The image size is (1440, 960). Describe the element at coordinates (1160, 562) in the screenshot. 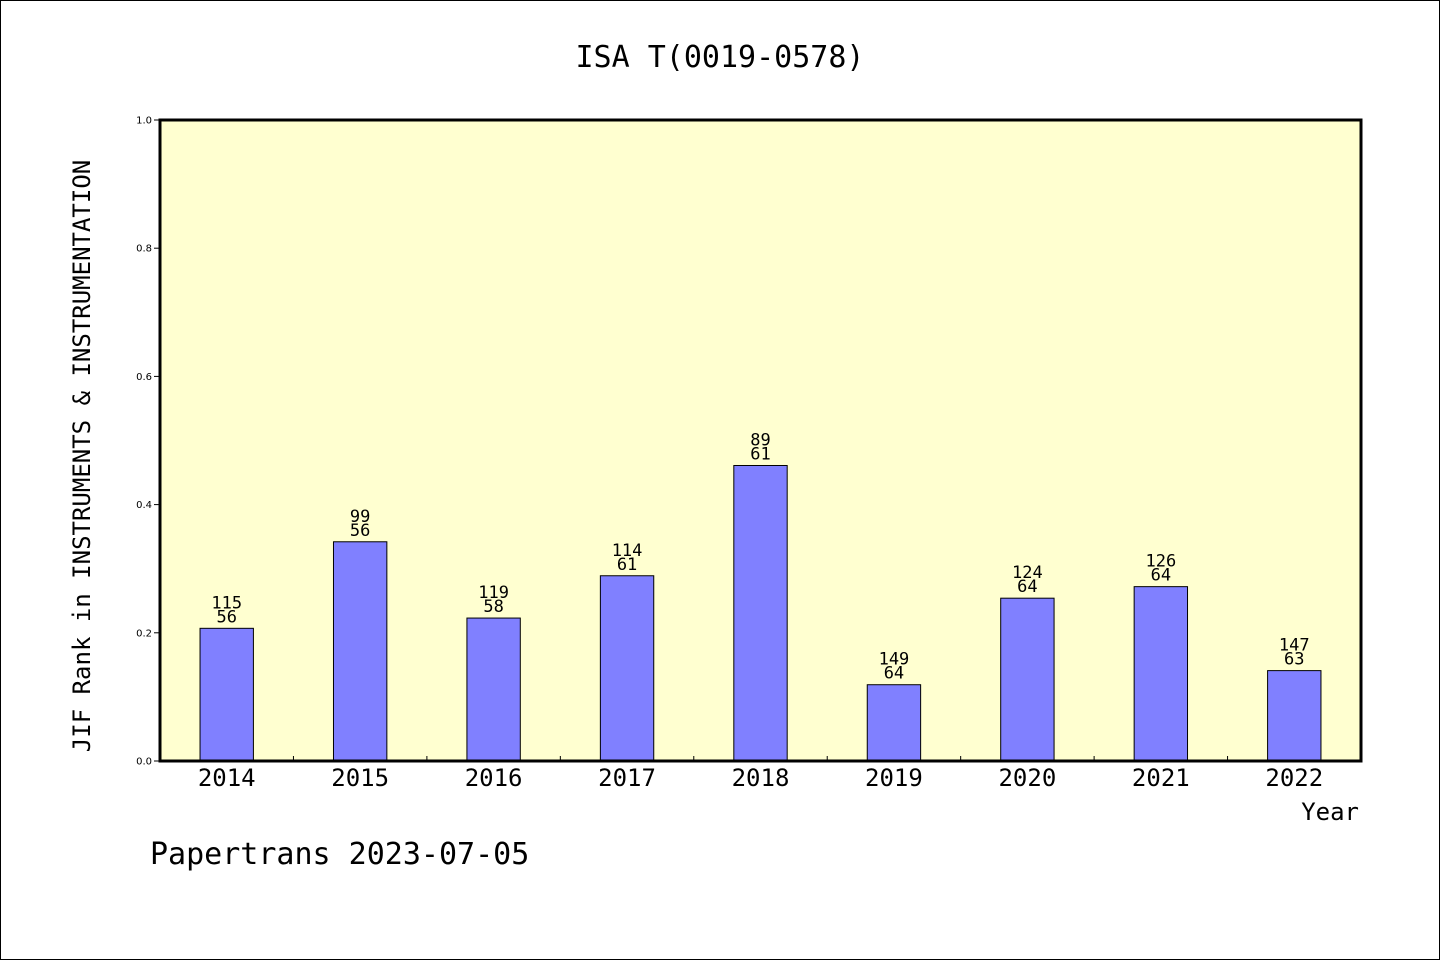

I see `bar-label-total-2021: 126` at that location.